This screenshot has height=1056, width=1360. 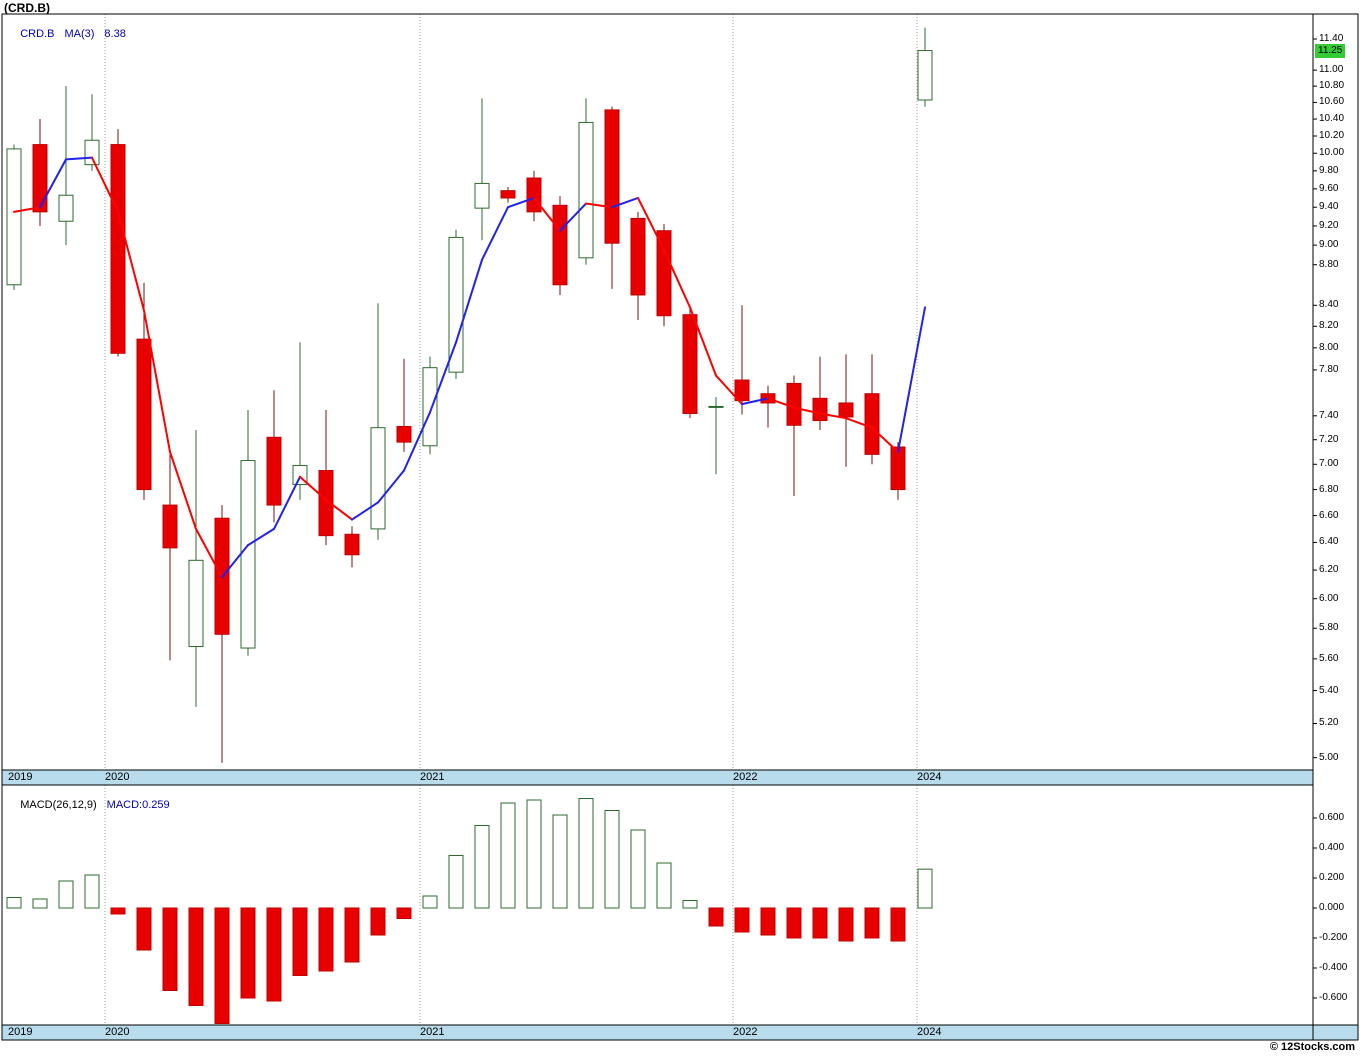 What do you see at coordinates (117, 777) in the screenshot?
I see `year-label-top: 2020` at bounding box center [117, 777].